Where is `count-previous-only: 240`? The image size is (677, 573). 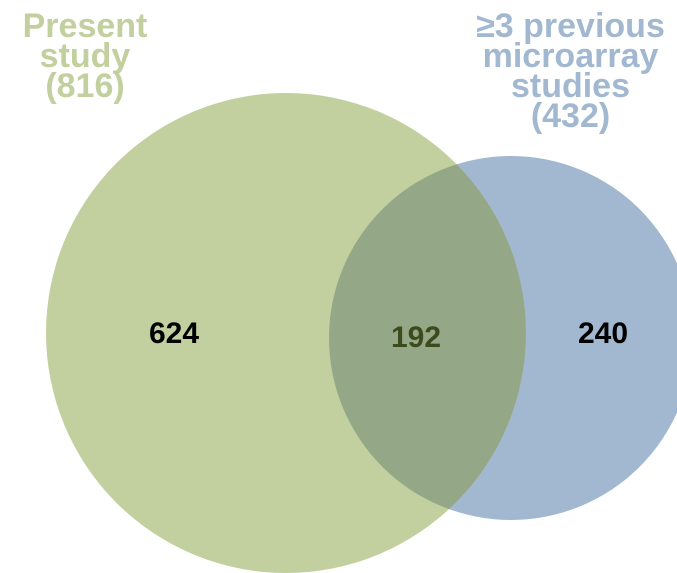 count-previous-only: 240 is located at coordinates (603, 333).